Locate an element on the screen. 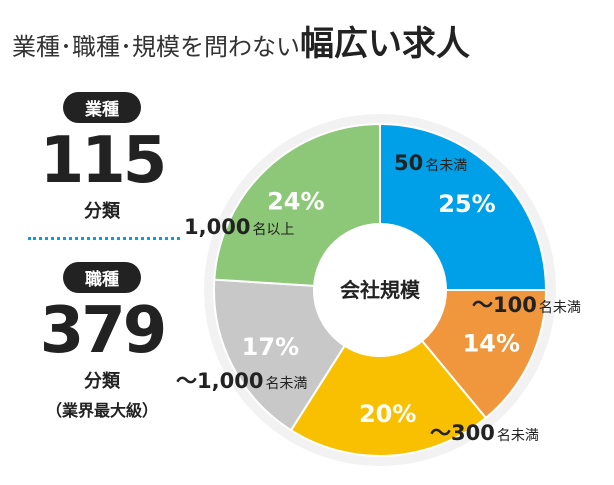 Image resolution: width=614 pixels, height=485 pixels. slice-category-label: ～1,000 名未満 is located at coordinates (241, 381).